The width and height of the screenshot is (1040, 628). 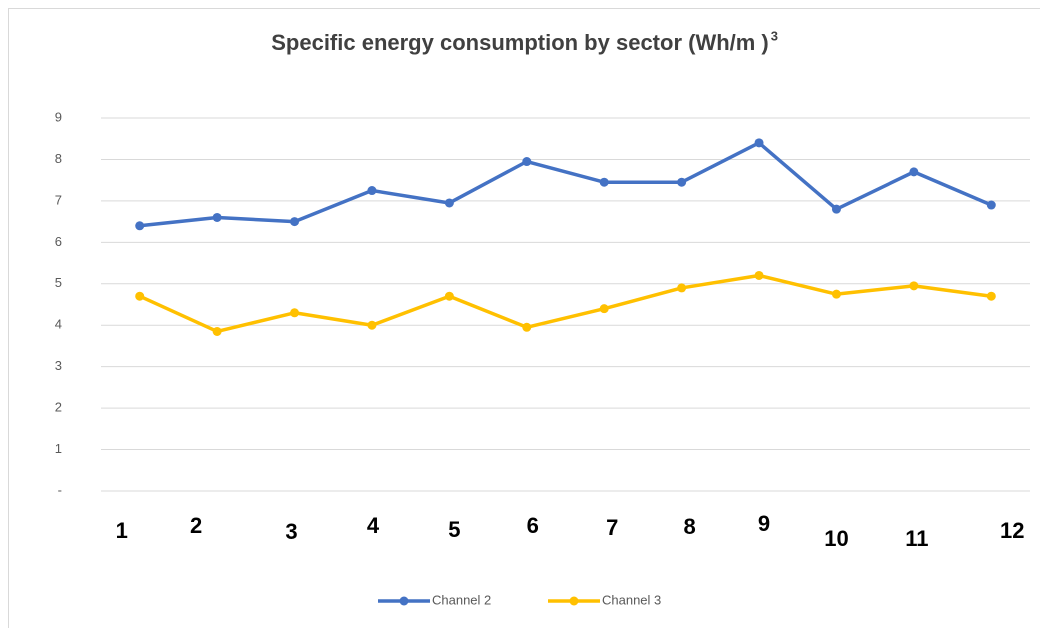 I want to click on y-tick-label: 6, so click(x=58, y=241).